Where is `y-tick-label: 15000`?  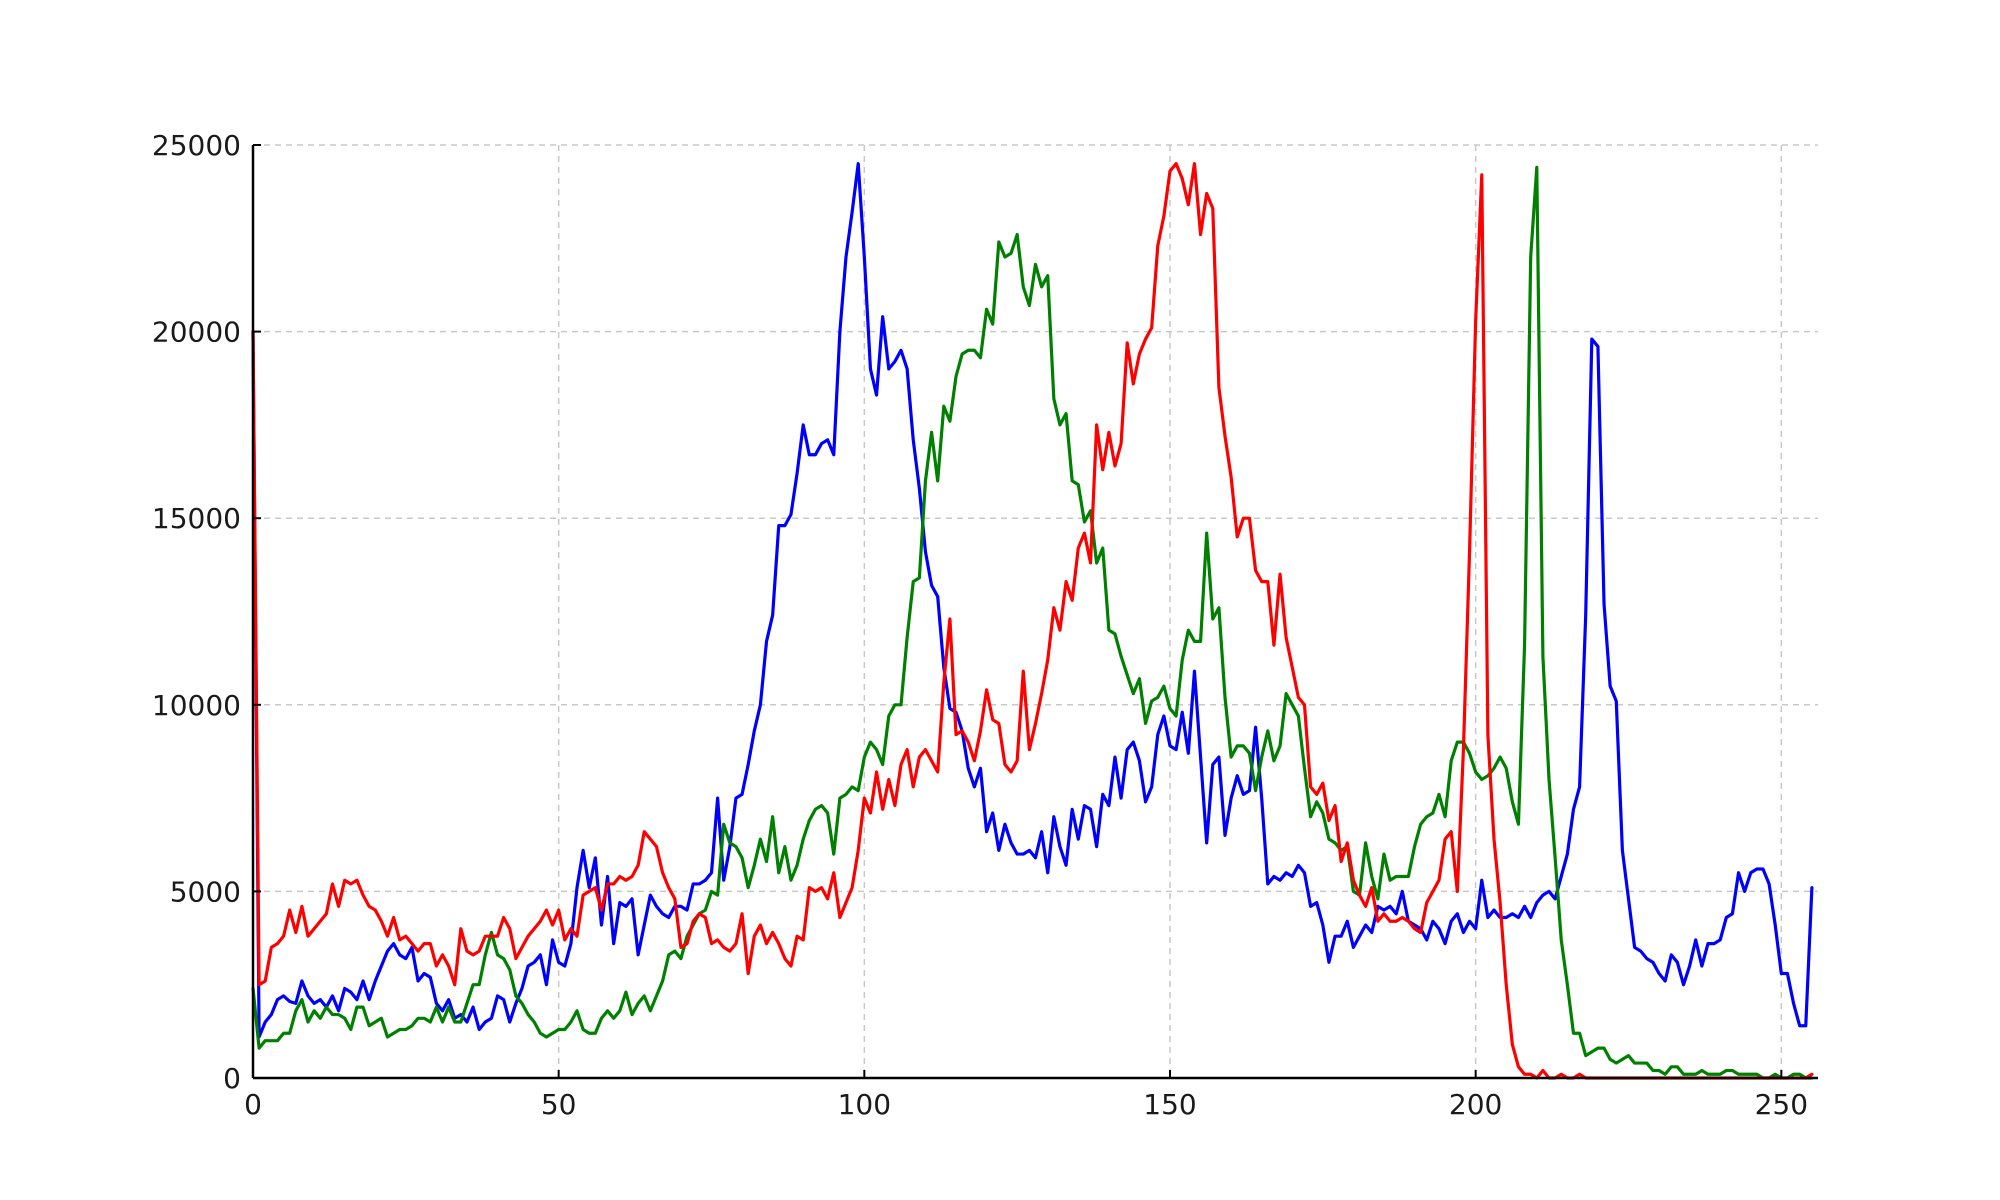
y-tick-label: 15000 is located at coordinates (196, 518).